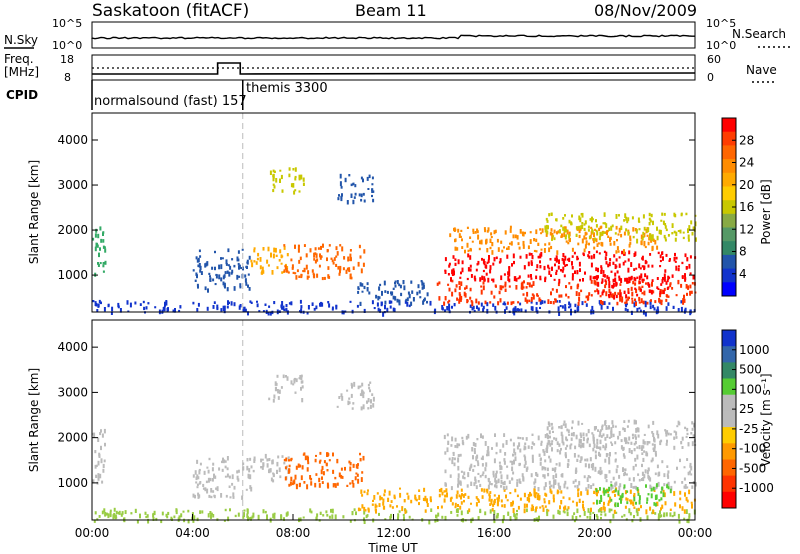  What do you see at coordinates (72, 140) in the screenshot?
I see `y-tick-label: 4000` at bounding box center [72, 140].